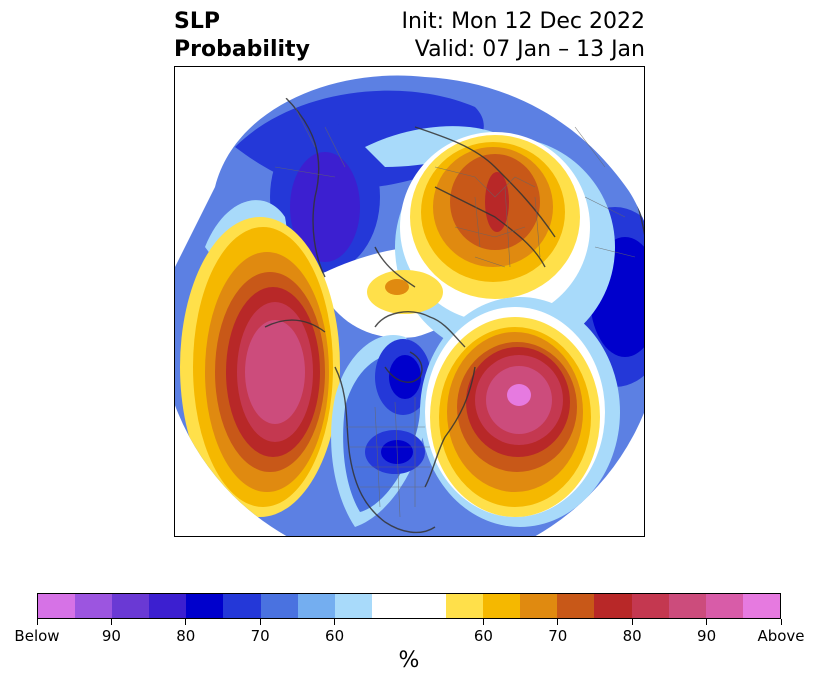  What do you see at coordinates (409, 660) in the screenshot?
I see `colorbar-unit: %` at bounding box center [409, 660].